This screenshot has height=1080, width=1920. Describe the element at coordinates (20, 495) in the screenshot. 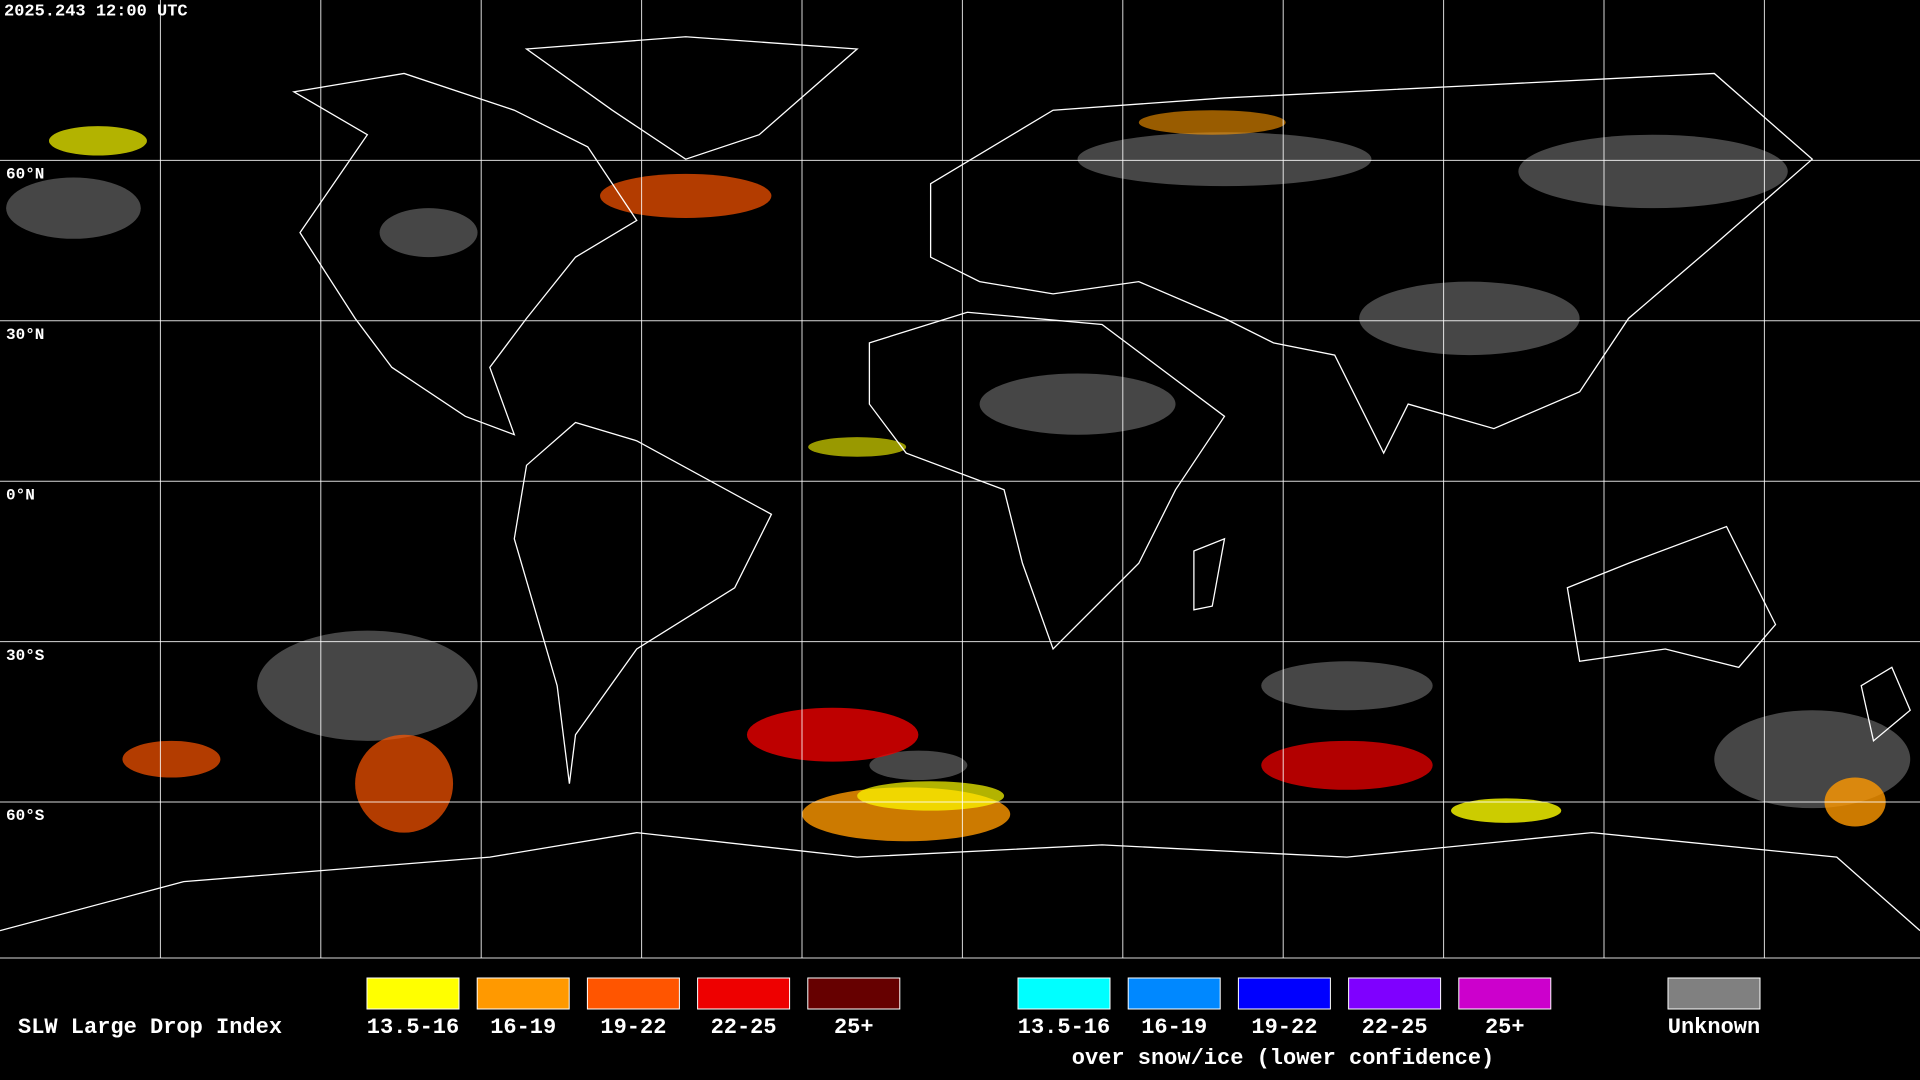

I see `latitude-label: 0°N` at that location.